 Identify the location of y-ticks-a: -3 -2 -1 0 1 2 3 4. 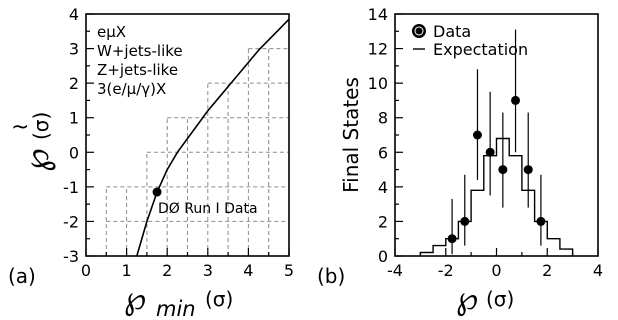
(78, 135).